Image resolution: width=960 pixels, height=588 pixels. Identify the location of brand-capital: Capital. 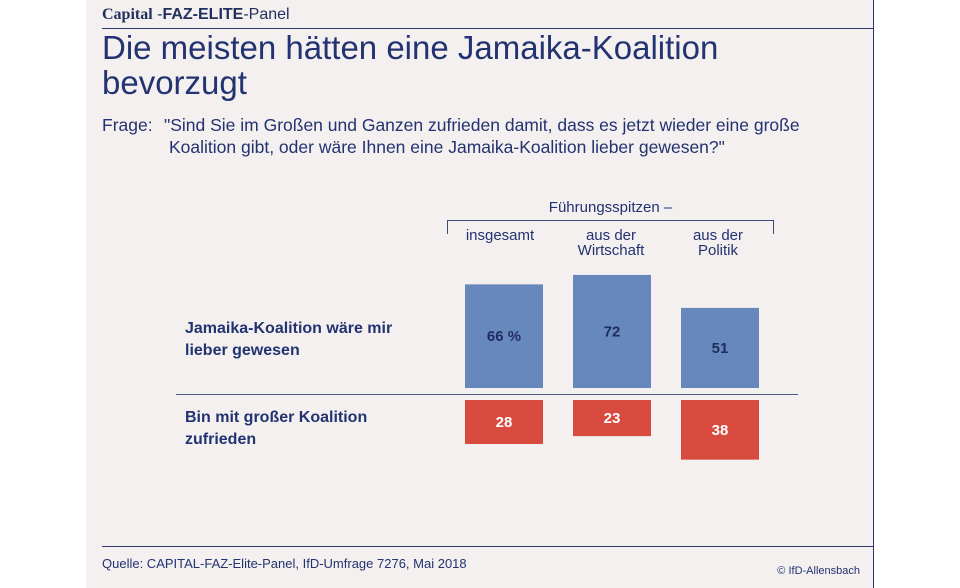
(127, 14).